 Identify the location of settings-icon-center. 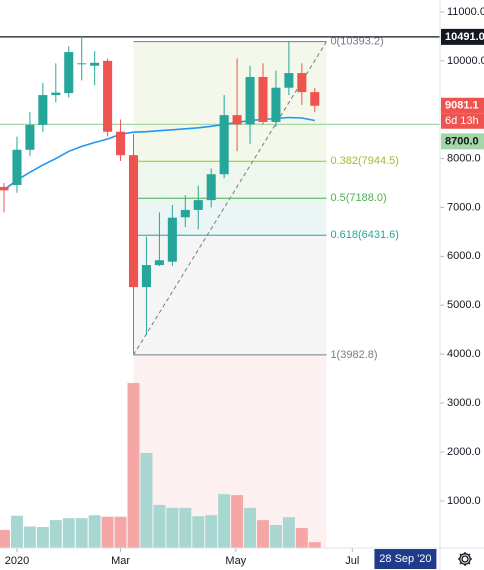
(465, 559).